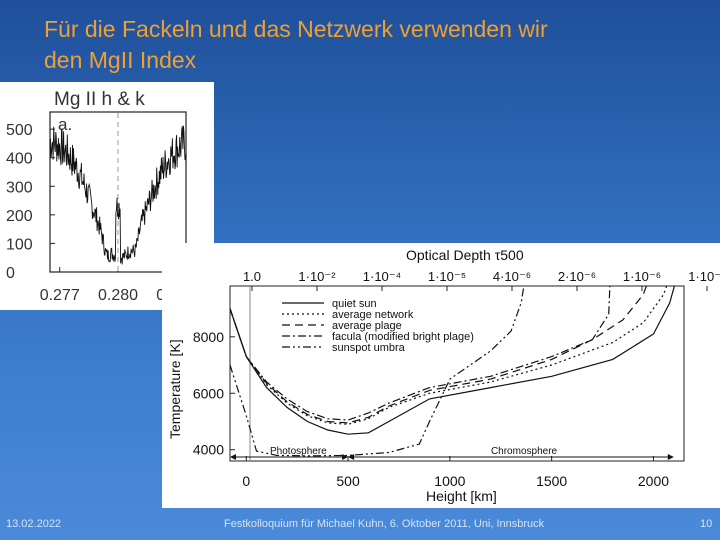 Image resolution: width=720 pixels, height=540 pixels. What do you see at coordinates (252, 276) in the screenshot?
I see `optical-depth-tick-label: 1.0` at bounding box center [252, 276].